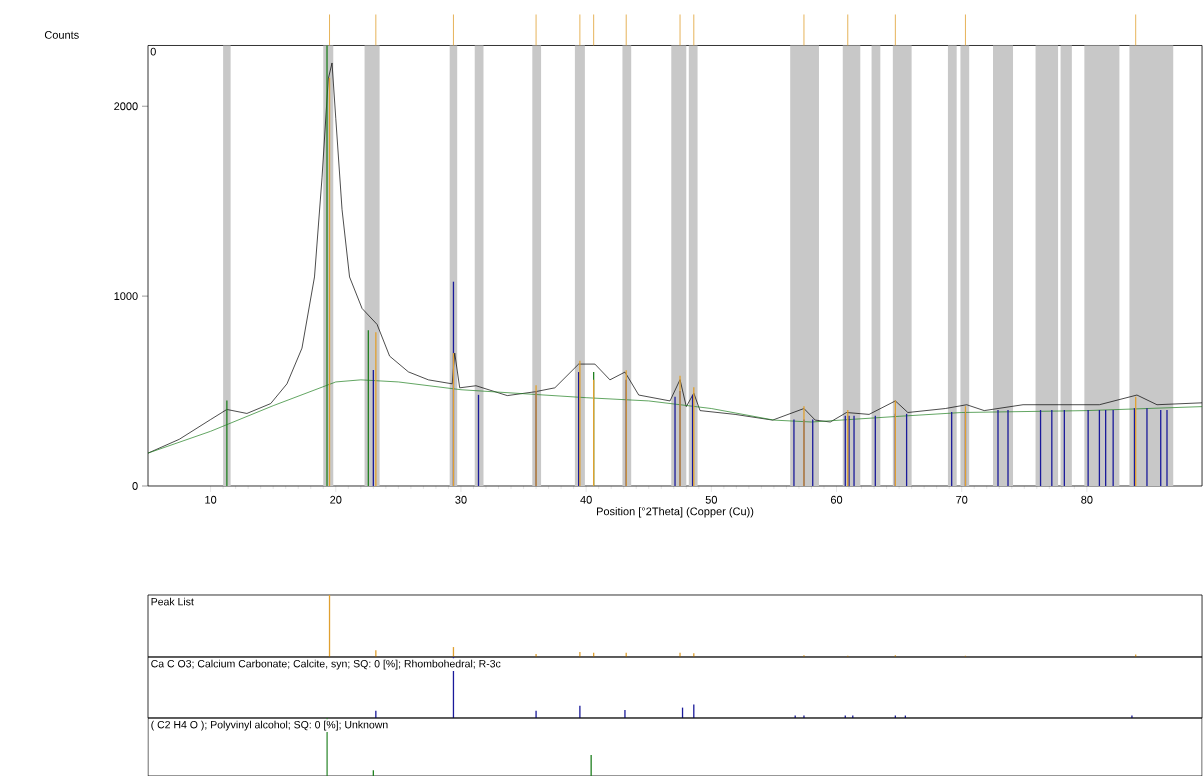  Describe the element at coordinates (153, 51) in the screenshot. I see `annotation: 0` at that location.